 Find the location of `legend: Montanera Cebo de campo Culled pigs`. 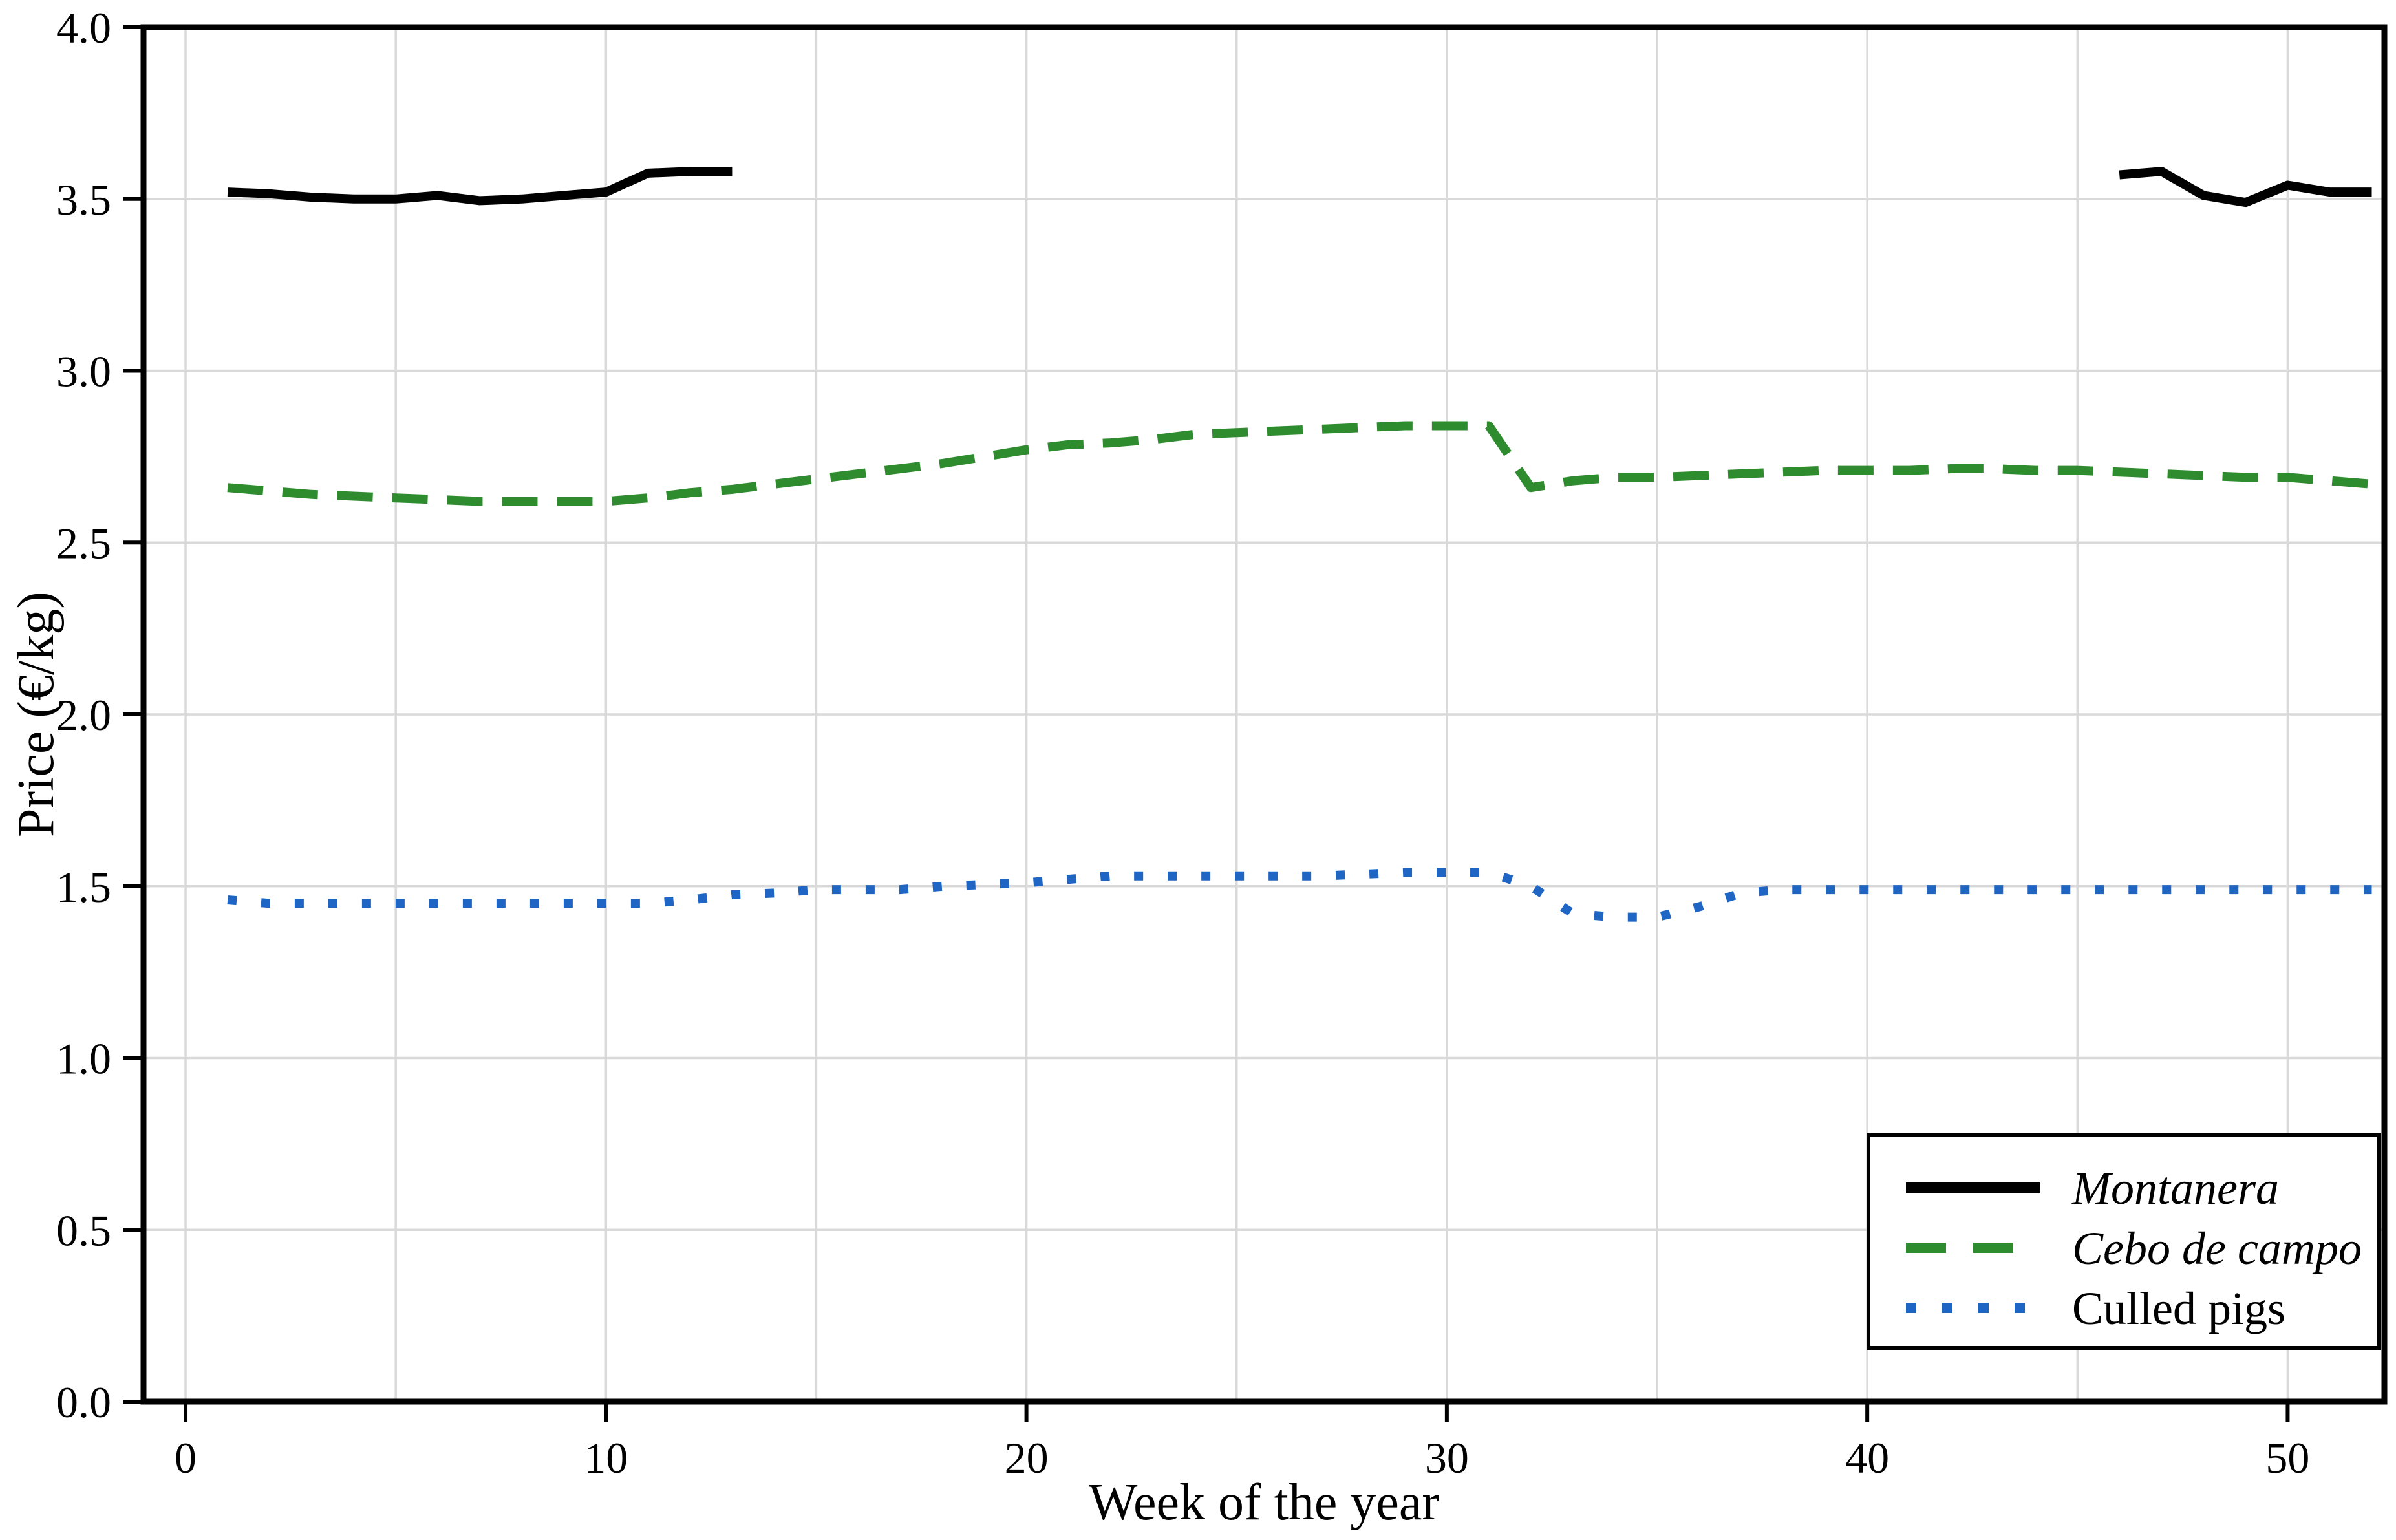

legend: Montanera Cebo de campo Culled pigs is located at coordinates (2124, 1241).